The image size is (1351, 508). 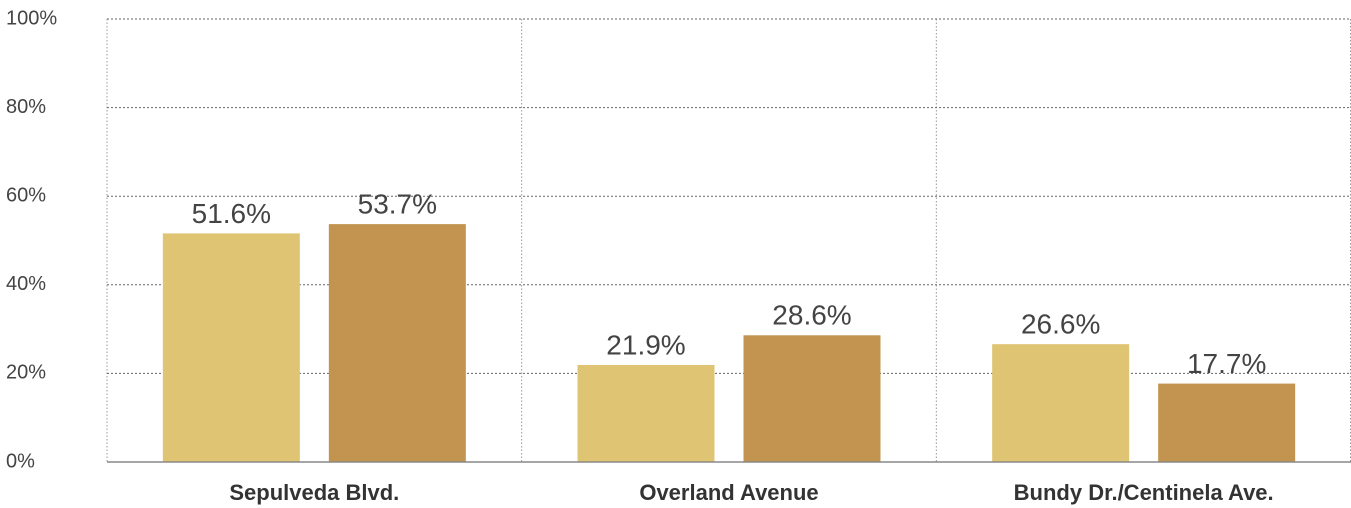 What do you see at coordinates (26, 195) in the screenshot?
I see `y-tick-label: 60%` at bounding box center [26, 195].